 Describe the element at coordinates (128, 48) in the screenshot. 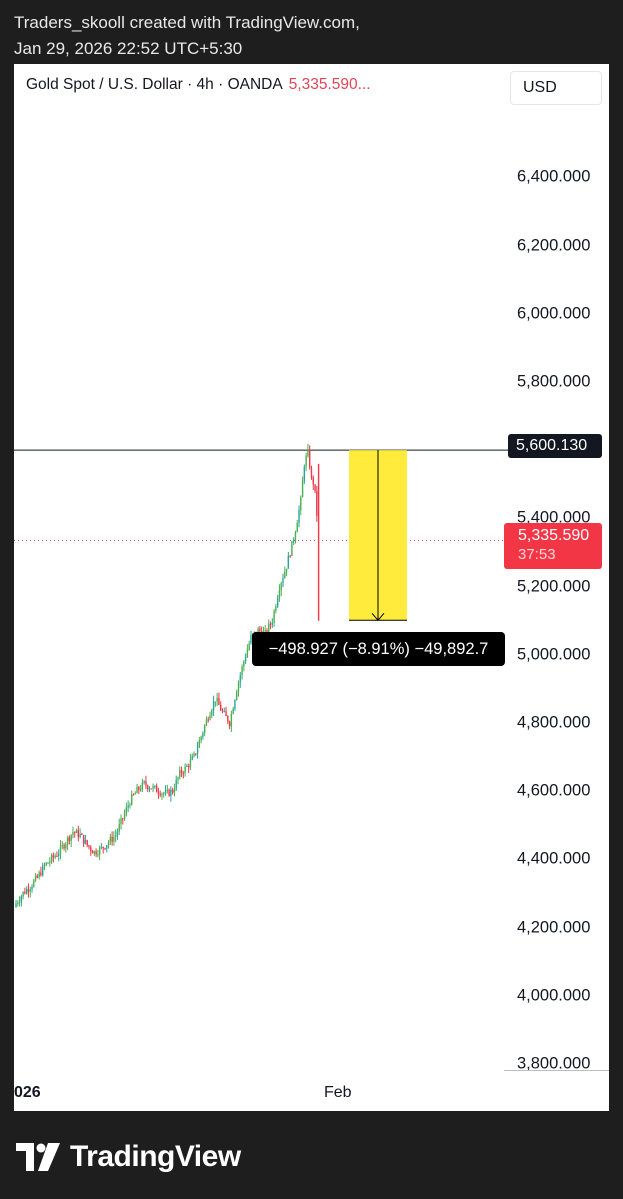

I see `timestamp-line: Jan 29, 2026 22:52 UTC+5:30` at that location.